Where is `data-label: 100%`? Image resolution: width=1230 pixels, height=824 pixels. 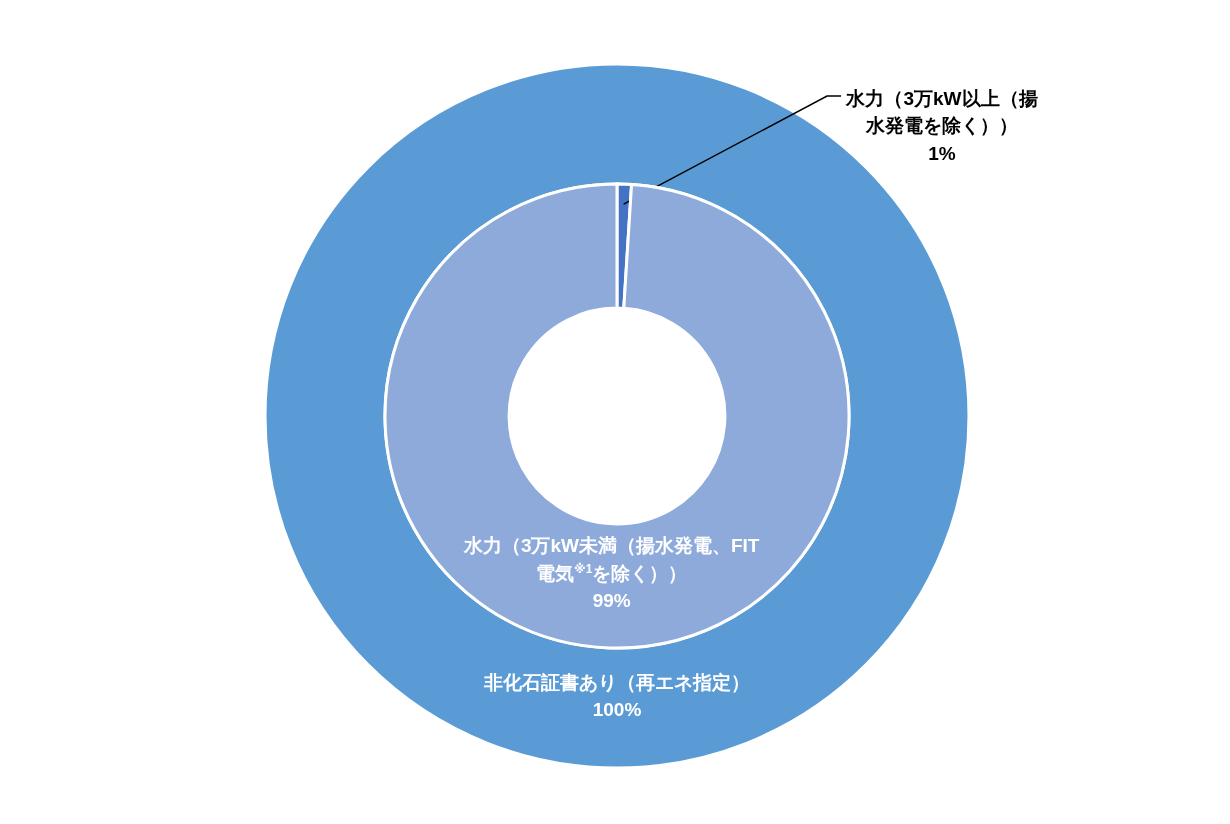
data-label: 100% is located at coordinates (617, 710).